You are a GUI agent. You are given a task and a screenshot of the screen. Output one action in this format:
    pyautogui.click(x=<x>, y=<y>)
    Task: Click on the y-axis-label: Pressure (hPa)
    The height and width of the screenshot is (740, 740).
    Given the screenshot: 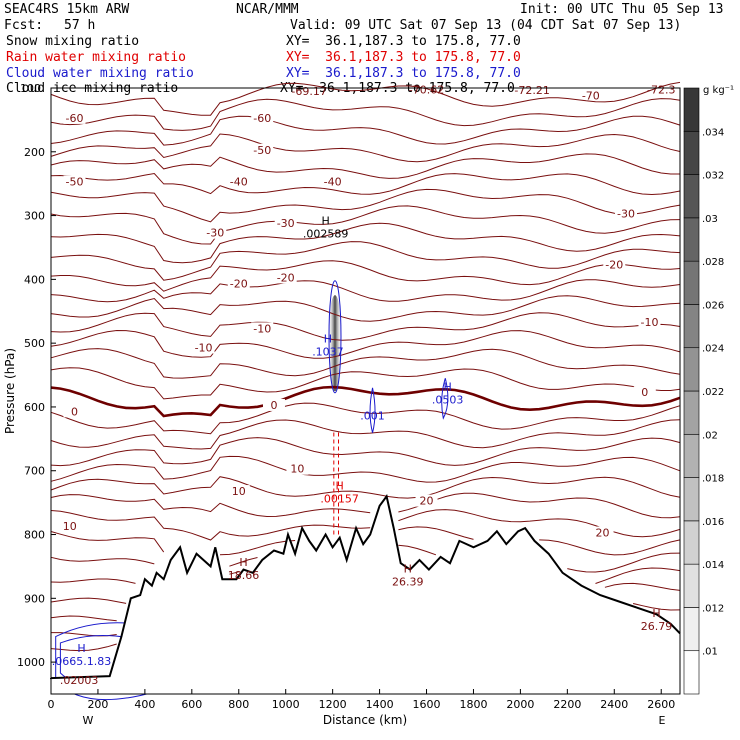 What is the action you would take?
    pyautogui.click(x=10, y=391)
    